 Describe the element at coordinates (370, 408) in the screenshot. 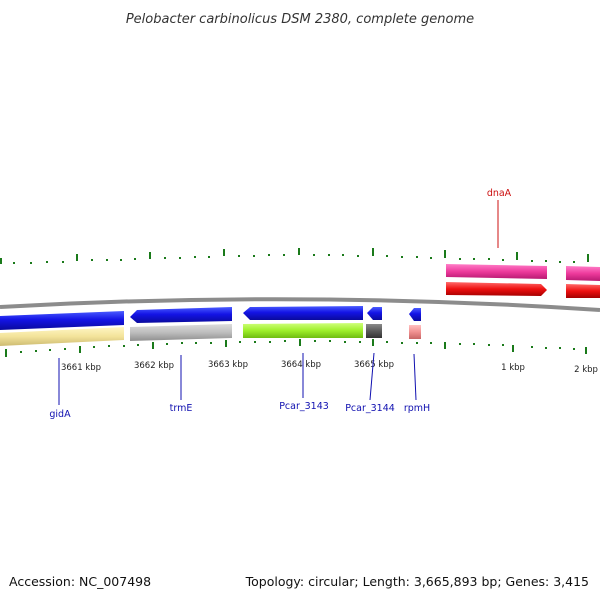

I see `gene-label-pcar-3144: Pcar_3144` at that location.